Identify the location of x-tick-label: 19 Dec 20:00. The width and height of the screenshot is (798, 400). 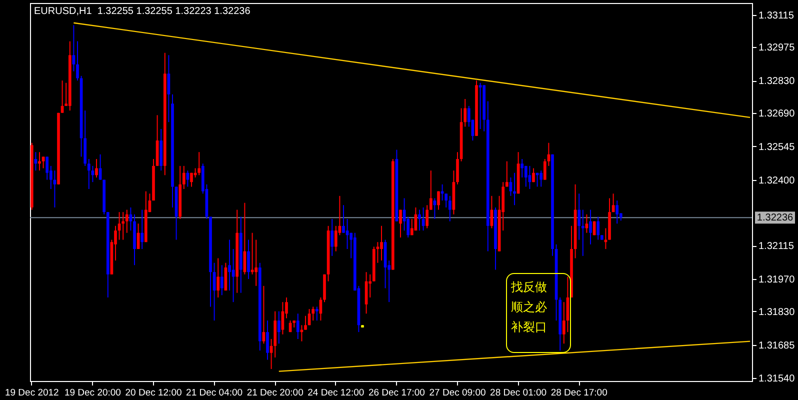
(92, 393).